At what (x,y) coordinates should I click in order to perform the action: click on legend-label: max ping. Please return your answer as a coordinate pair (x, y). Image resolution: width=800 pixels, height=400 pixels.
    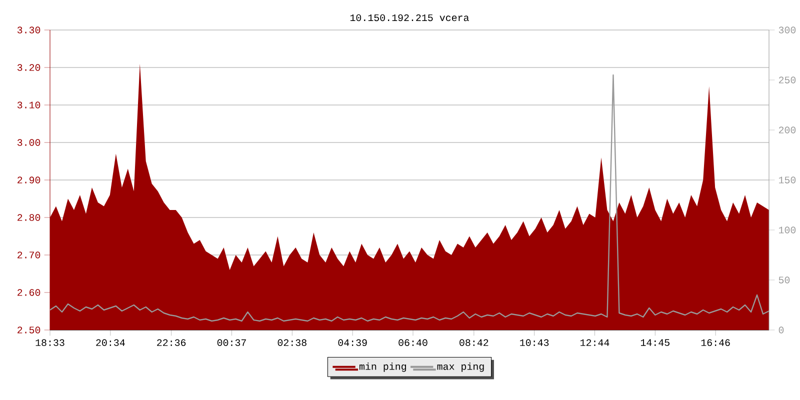
    Looking at the image, I should click on (460, 367).